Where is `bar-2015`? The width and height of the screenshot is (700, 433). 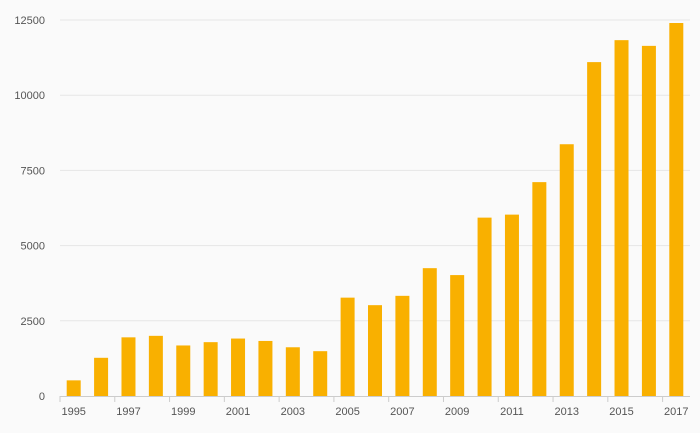
bar-2015 is located at coordinates (621, 218).